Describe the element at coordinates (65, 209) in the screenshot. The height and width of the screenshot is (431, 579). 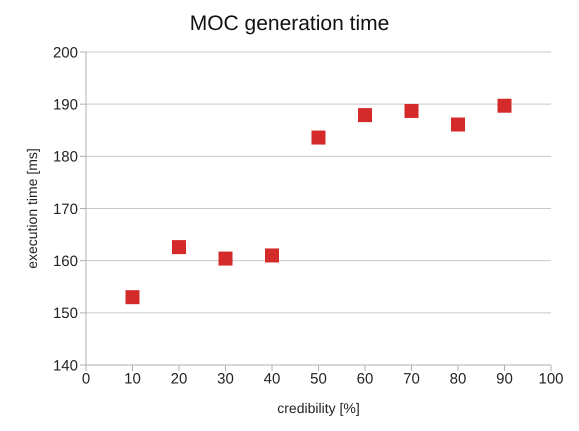
I see `y-tick-label: 170` at that location.